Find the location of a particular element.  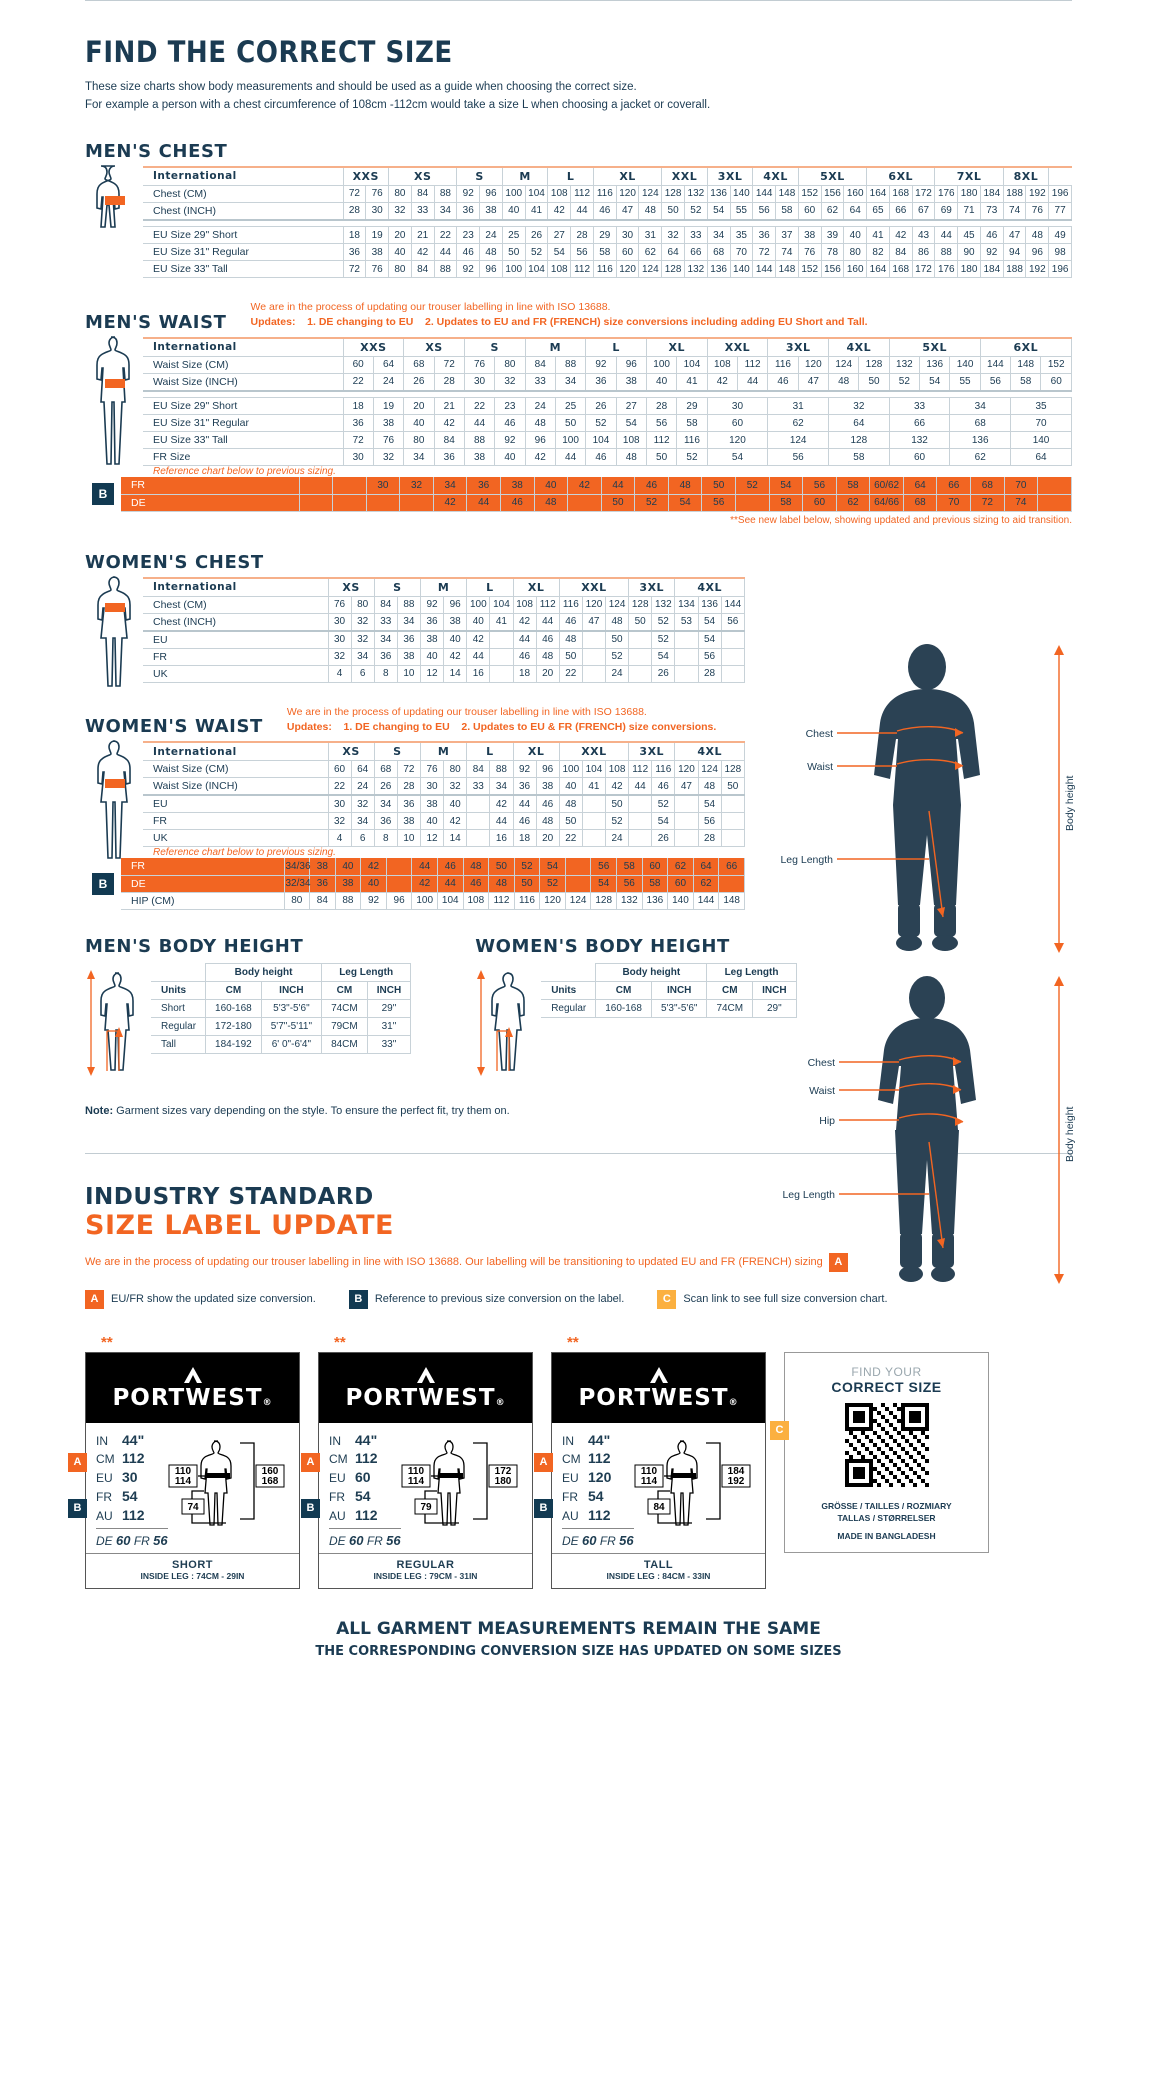

table-cell: 41 is located at coordinates (692, 382).